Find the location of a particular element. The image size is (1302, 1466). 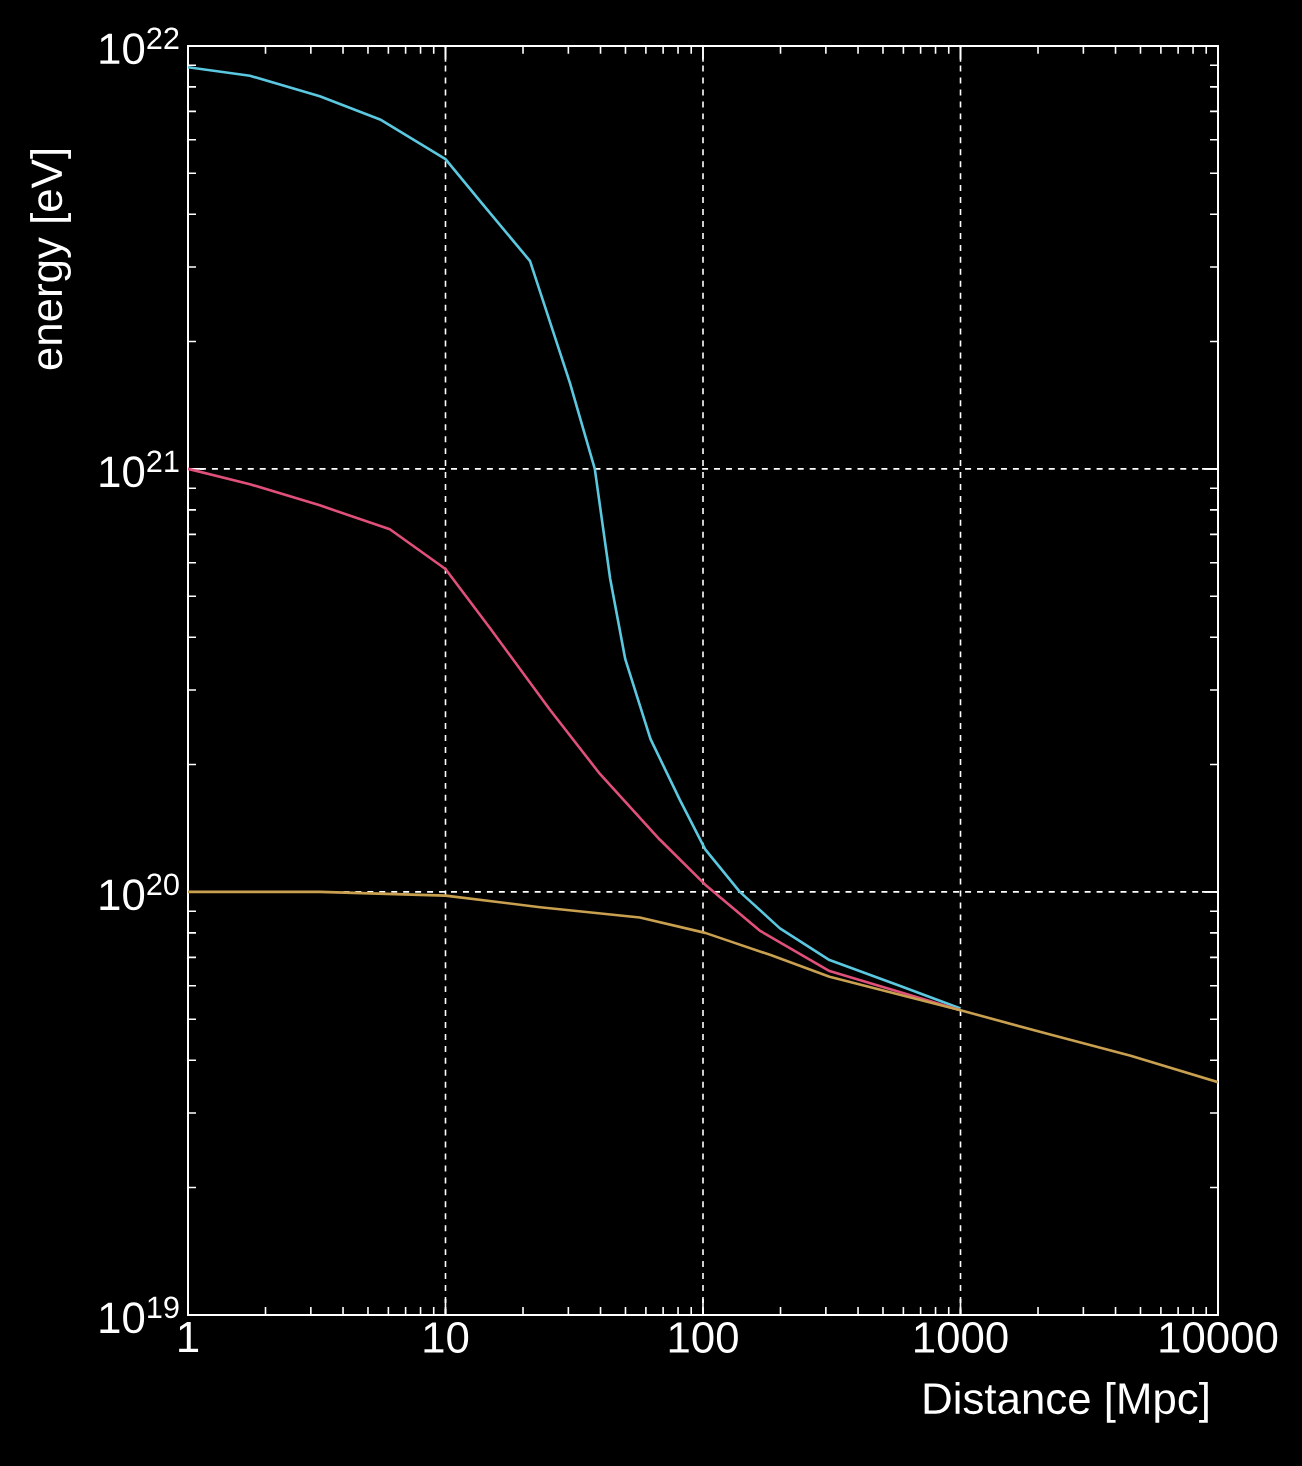

x-tick-label: 1 is located at coordinates (189, 1337).